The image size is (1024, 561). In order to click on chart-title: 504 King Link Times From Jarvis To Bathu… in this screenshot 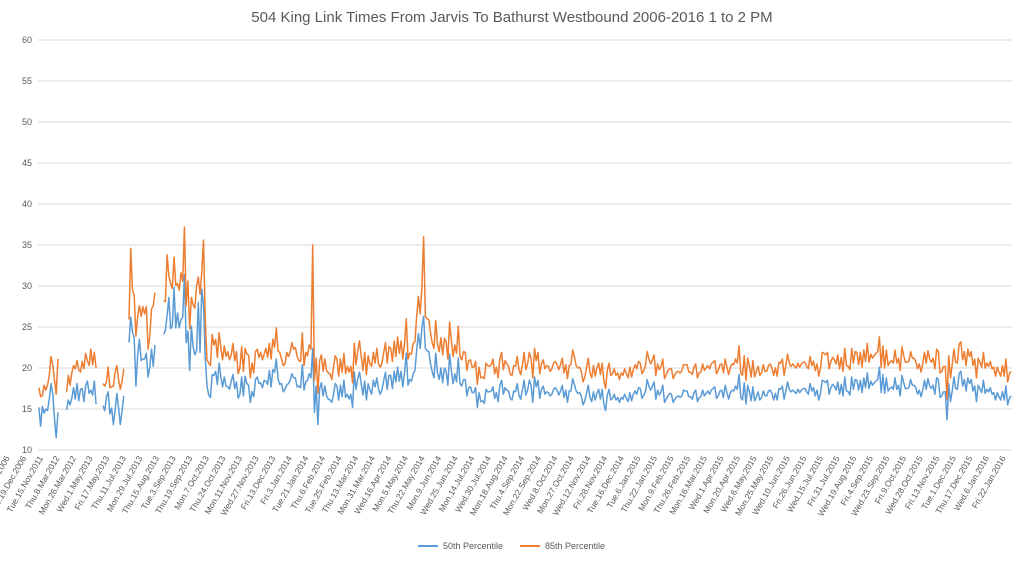, I will do `click(511, 17)`.